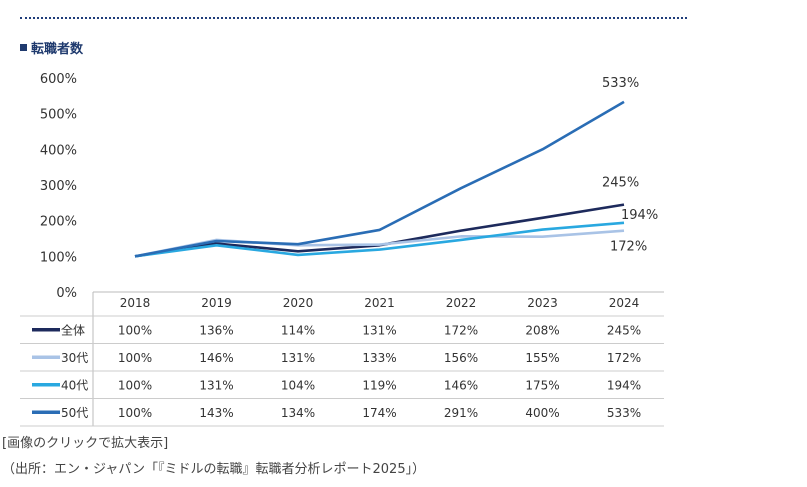 This screenshot has width=807, height=487. What do you see at coordinates (542, 330) in the screenshot?
I see `table-cell: 208%` at bounding box center [542, 330].